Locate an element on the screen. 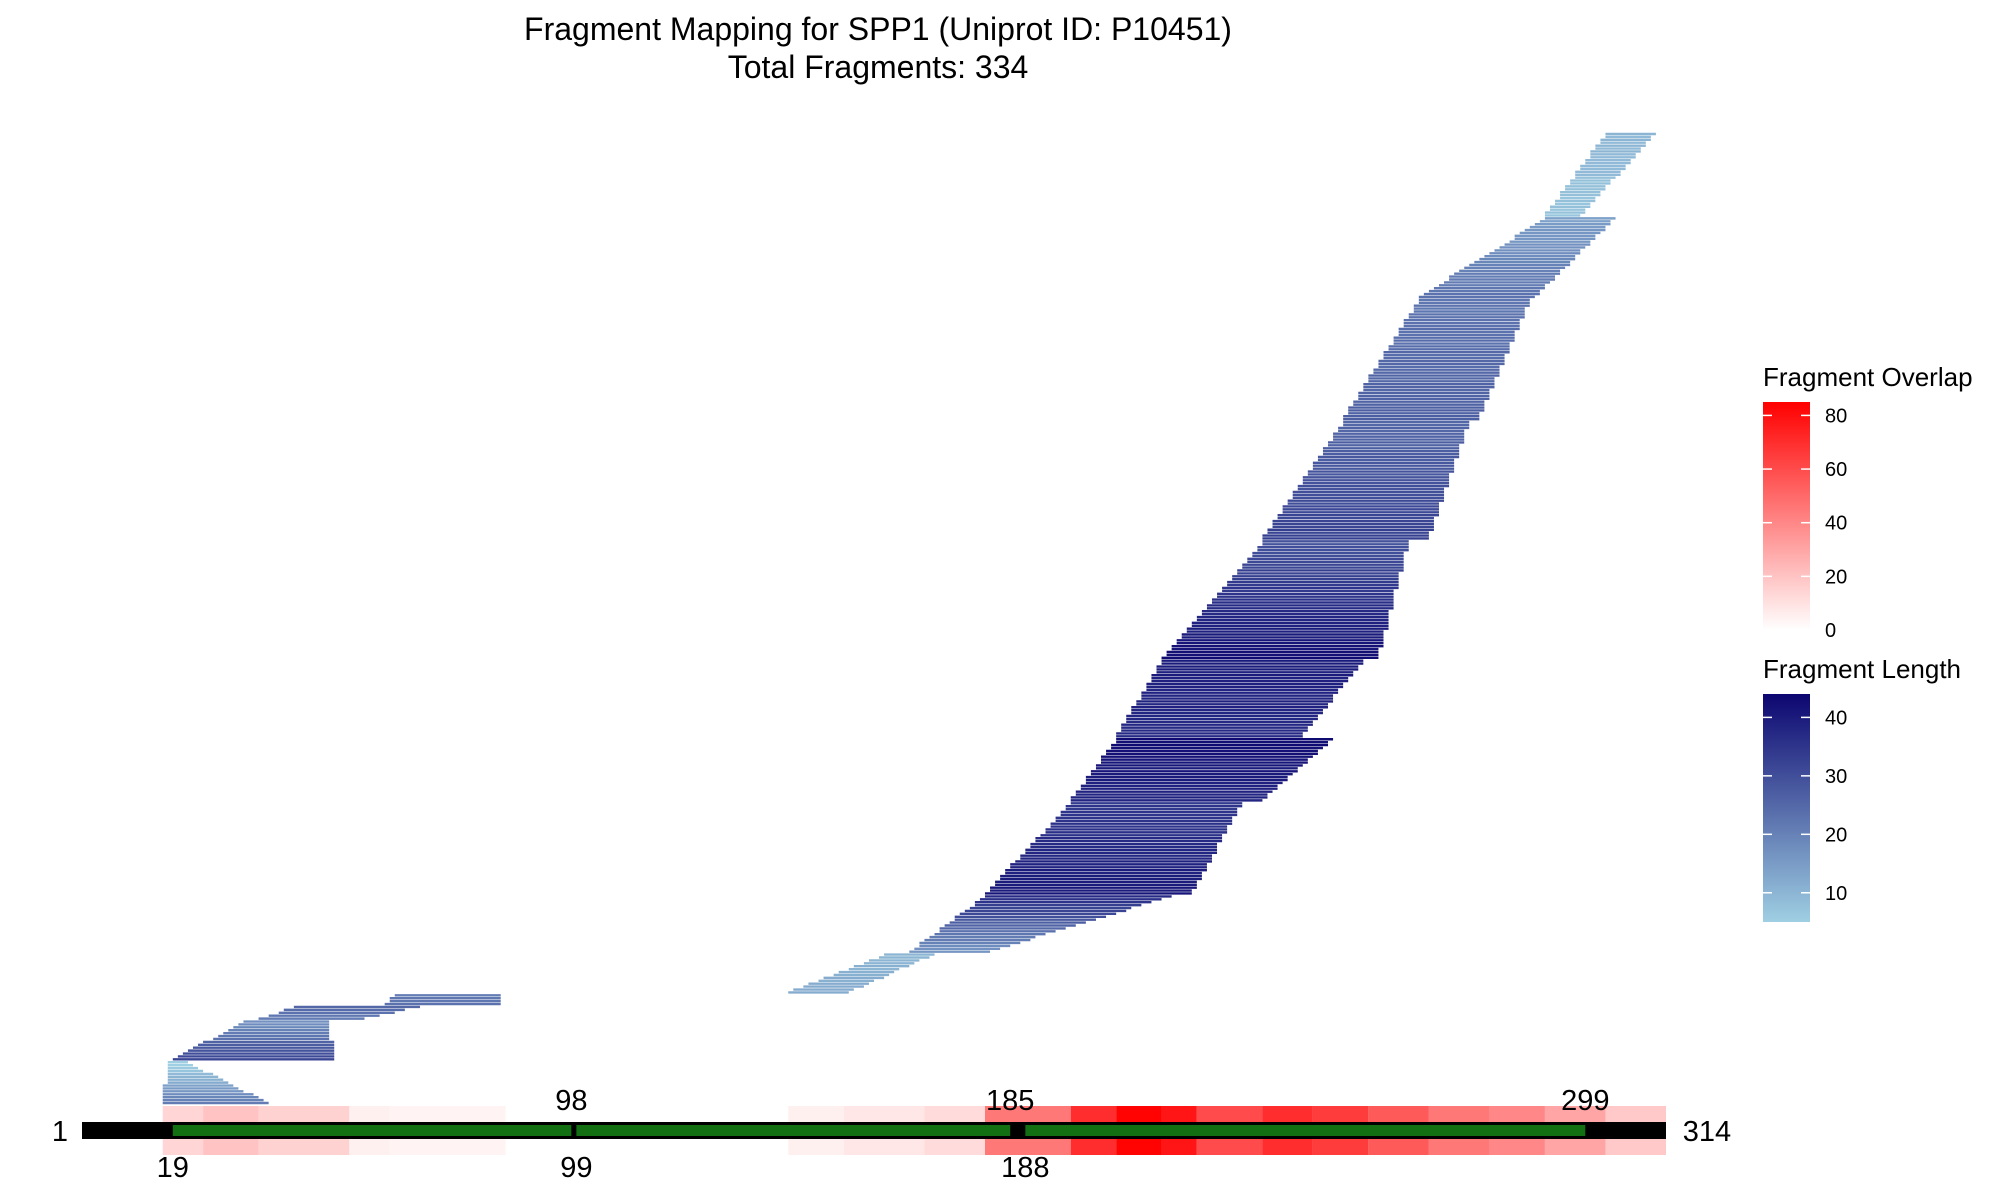 This screenshot has width=2000, height=1200. sequence-bar is located at coordinates (874, 1130).